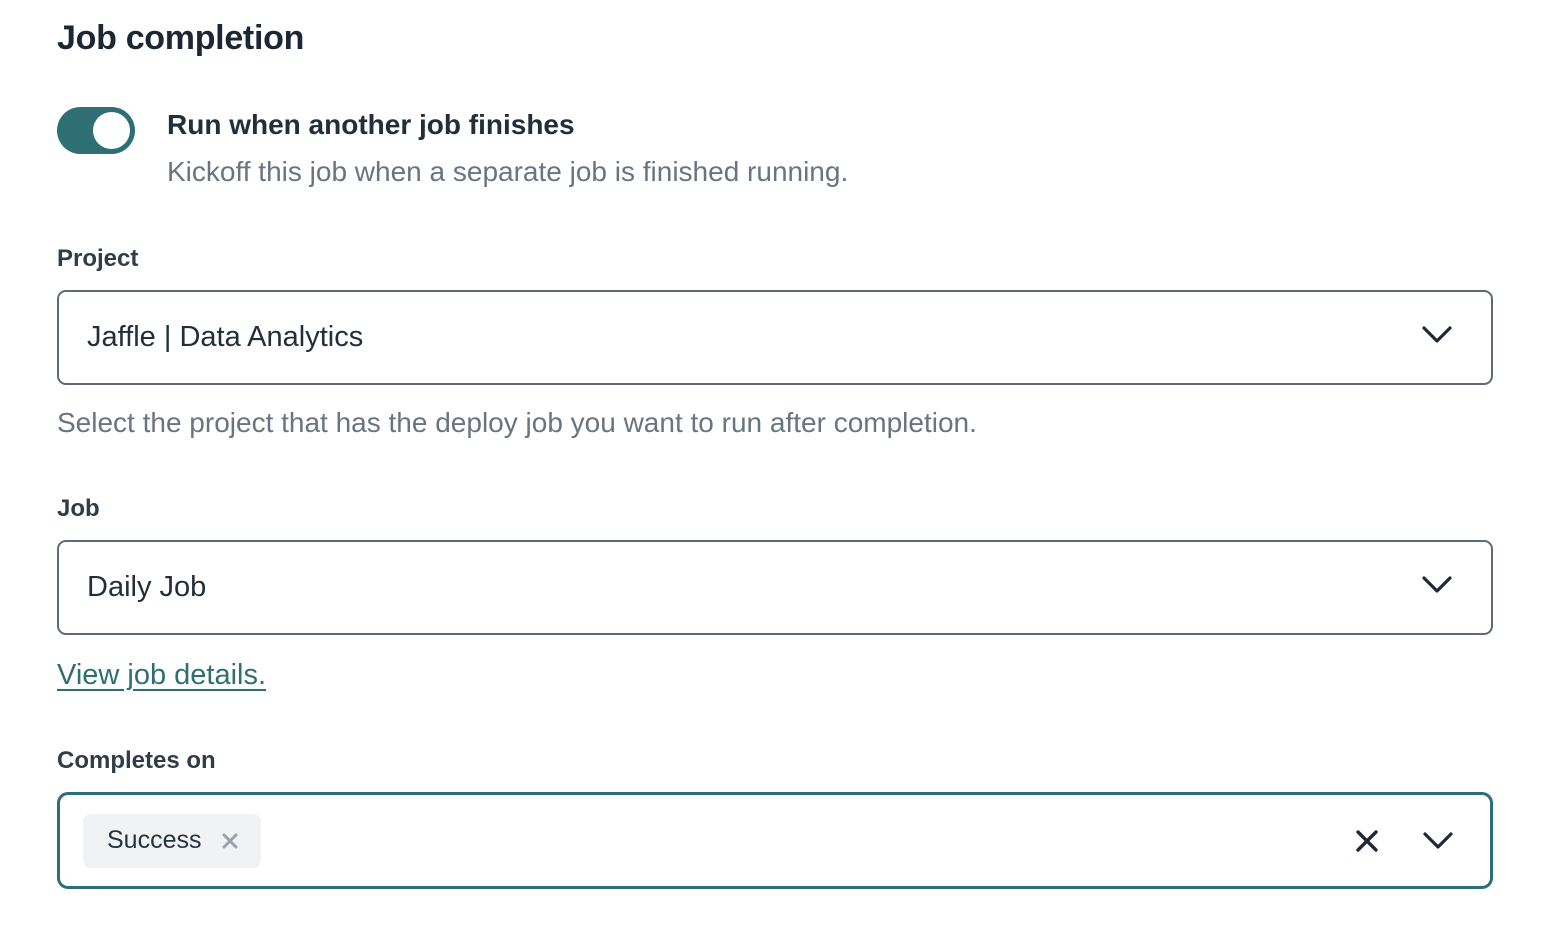 Image resolution: width=1564 pixels, height=936 pixels. I want to click on completes-on-multiselect: Success, so click(775, 841).